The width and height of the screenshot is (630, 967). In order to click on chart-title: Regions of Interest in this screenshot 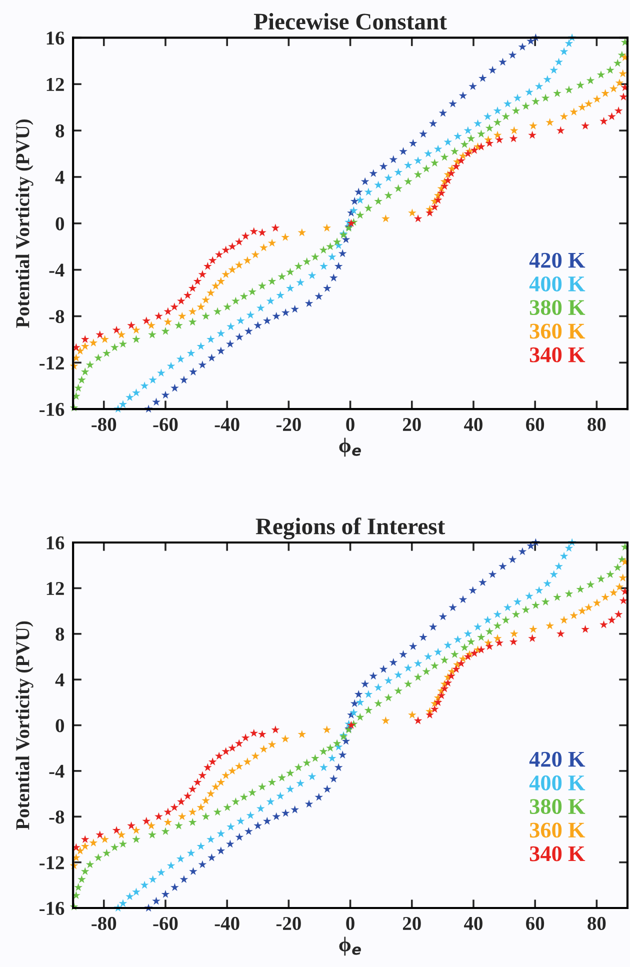, I will do `click(351, 529)`.